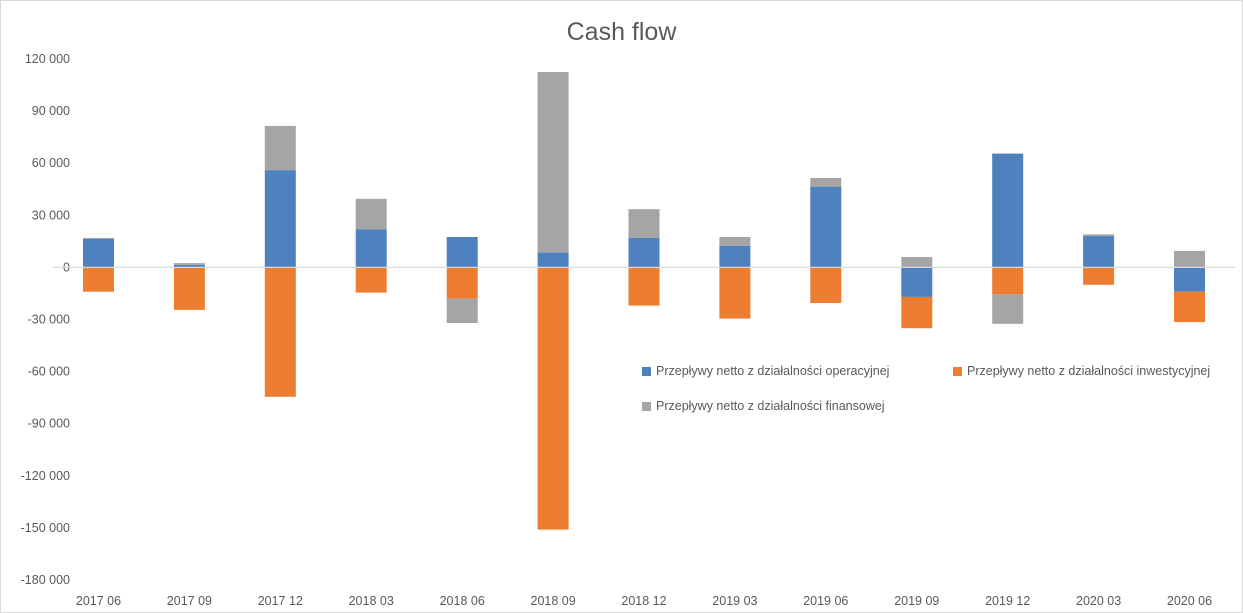 The width and height of the screenshot is (1243, 613). What do you see at coordinates (51, 163) in the screenshot?
I see `y-tick-label: 60 000` at bounding box center [51, 163].